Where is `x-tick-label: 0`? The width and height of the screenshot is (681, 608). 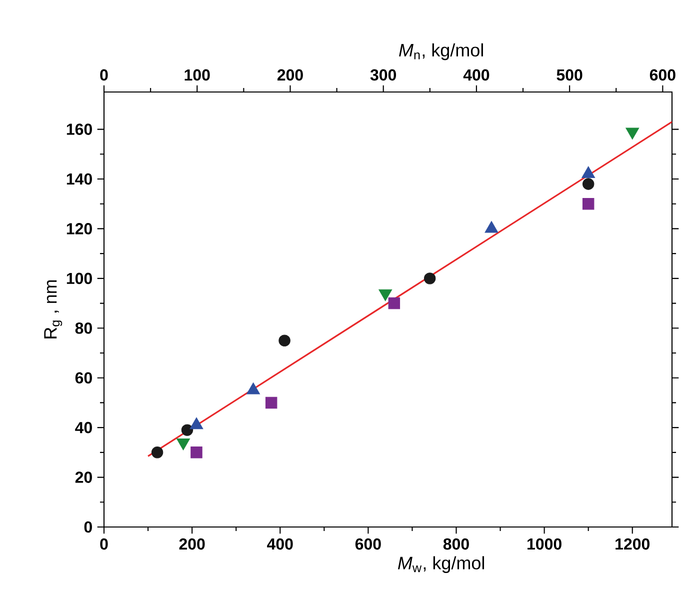
x-tick-label: 0 is located at coordinates (104, 544).